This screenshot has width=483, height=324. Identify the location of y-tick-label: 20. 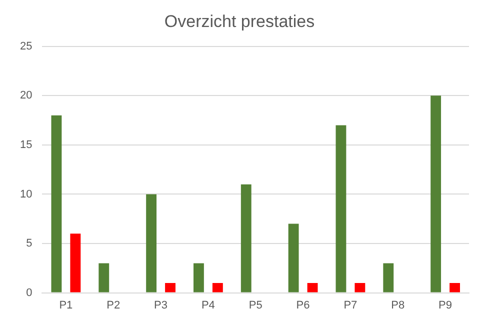
(26, 96).